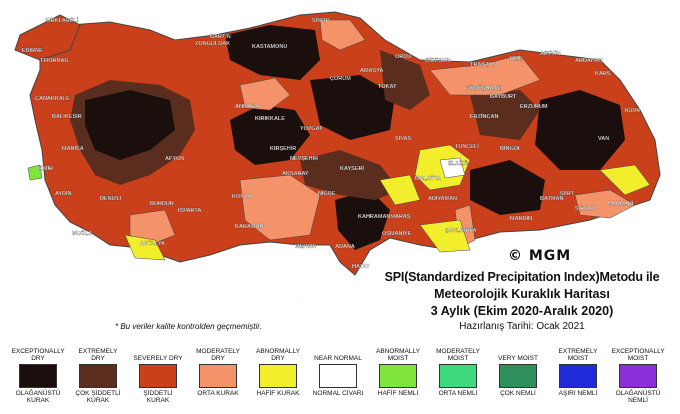  What do you see at coordinates (452, 168) in the screenshot?
I see `normal-patch-elazig` at bounding box center [452, 168].